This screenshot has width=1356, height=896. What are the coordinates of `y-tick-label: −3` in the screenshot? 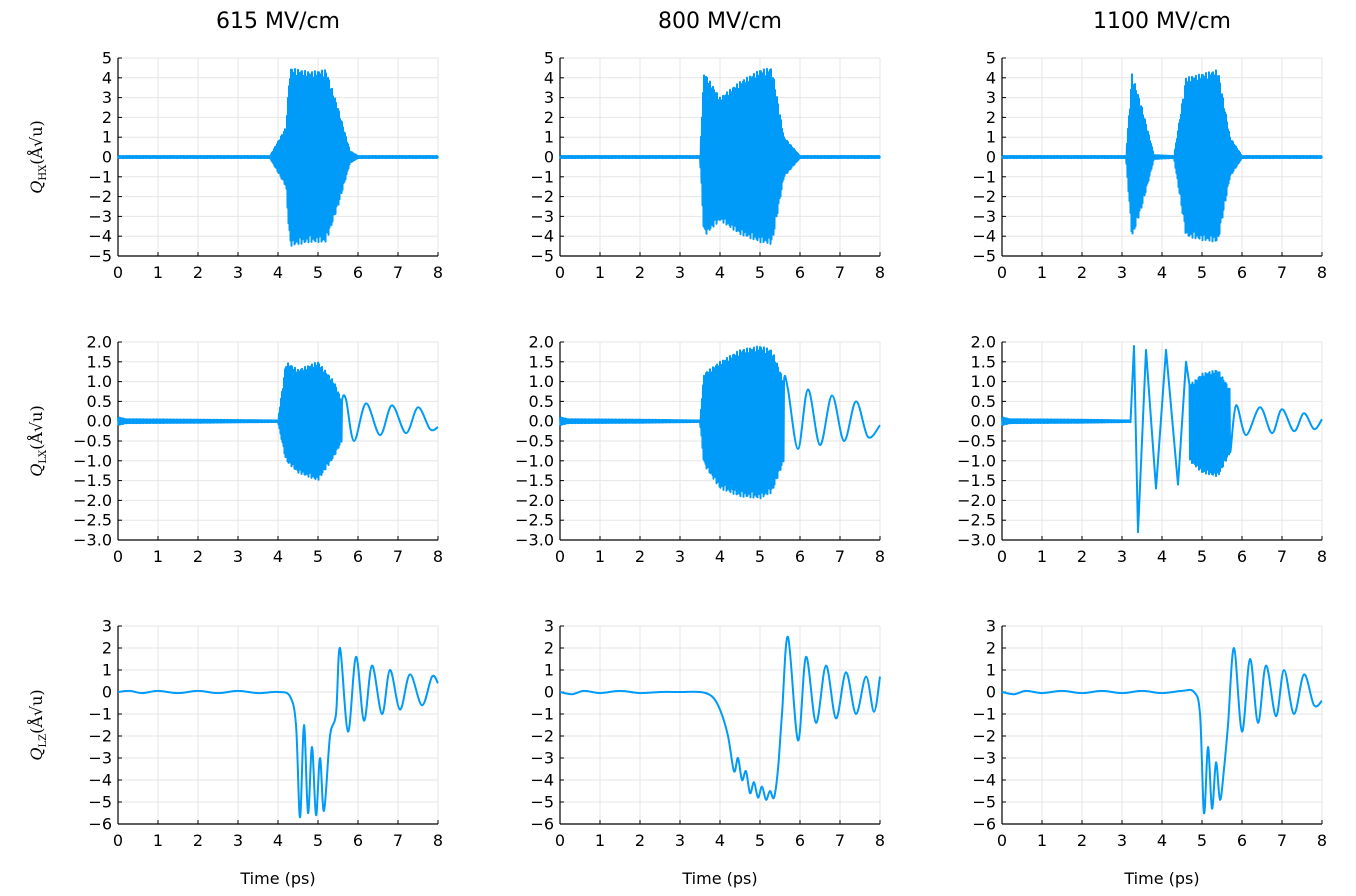 It's located at (984, 758).